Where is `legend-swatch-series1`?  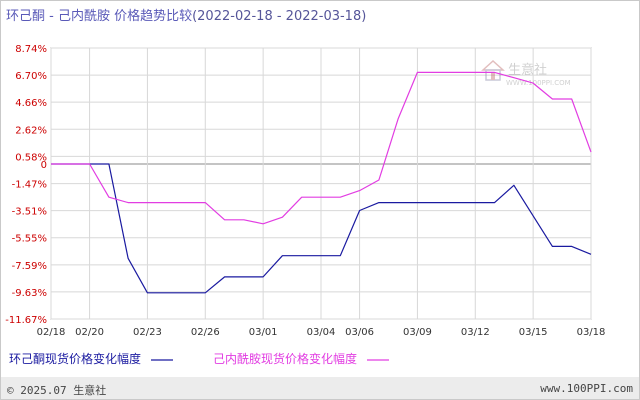 legend-swatch-series1 is located at coordinates (161, 359).